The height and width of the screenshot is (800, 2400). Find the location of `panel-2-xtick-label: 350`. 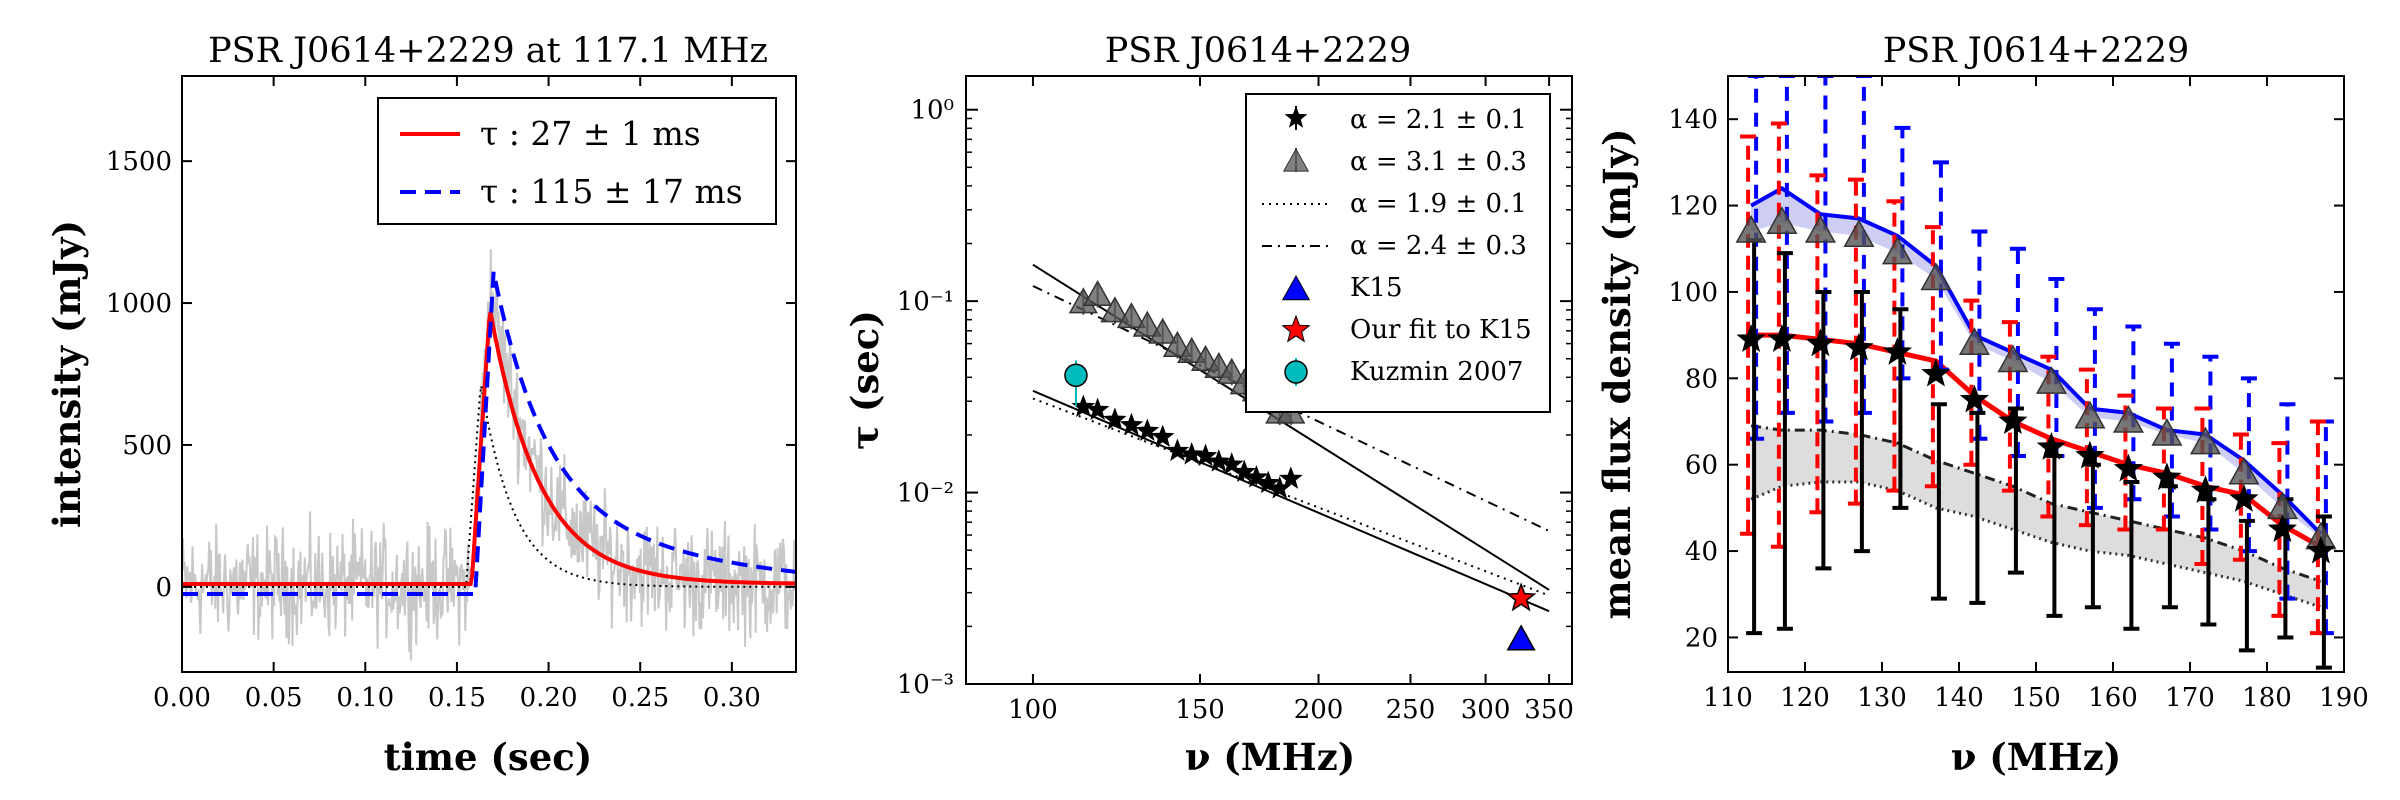

panel-2-xtick-label: 350 is located at coordinates (1549, 710).